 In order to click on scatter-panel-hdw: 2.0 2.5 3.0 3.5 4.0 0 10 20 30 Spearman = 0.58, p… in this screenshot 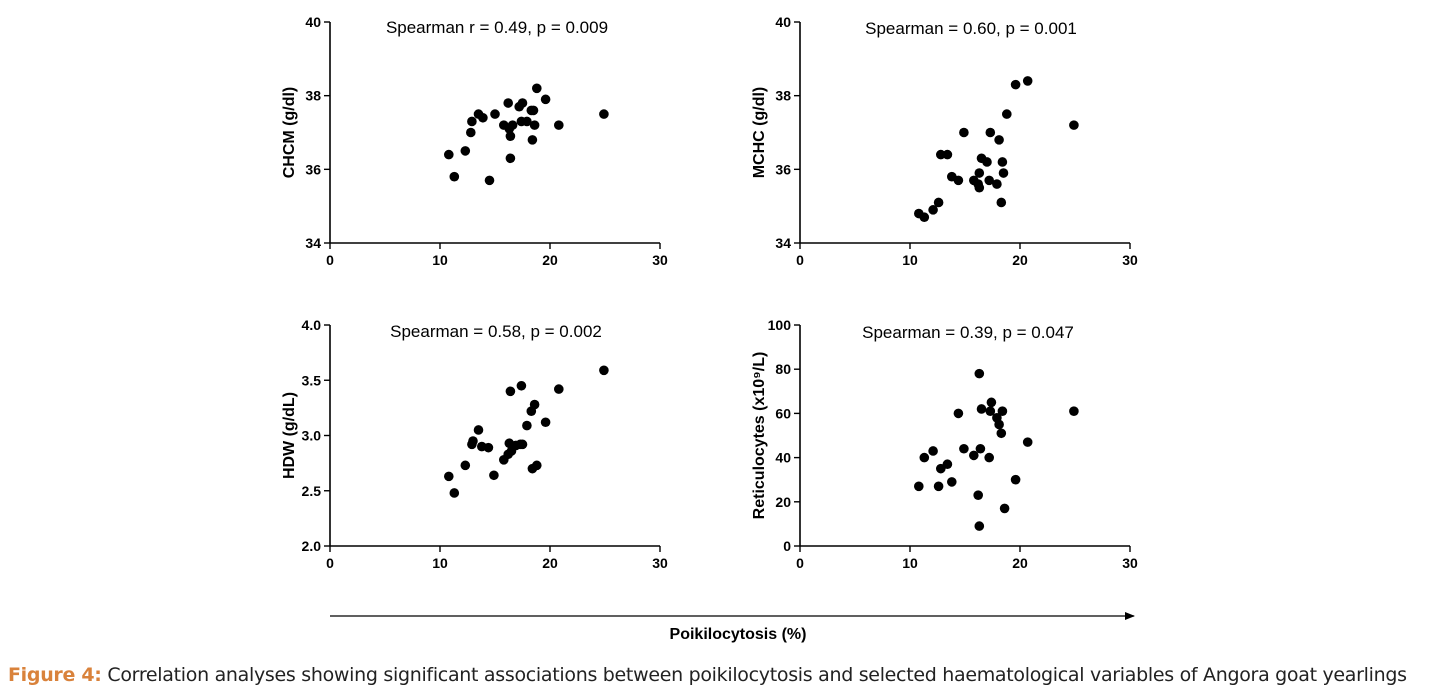, I will do `click(474, 444)`.